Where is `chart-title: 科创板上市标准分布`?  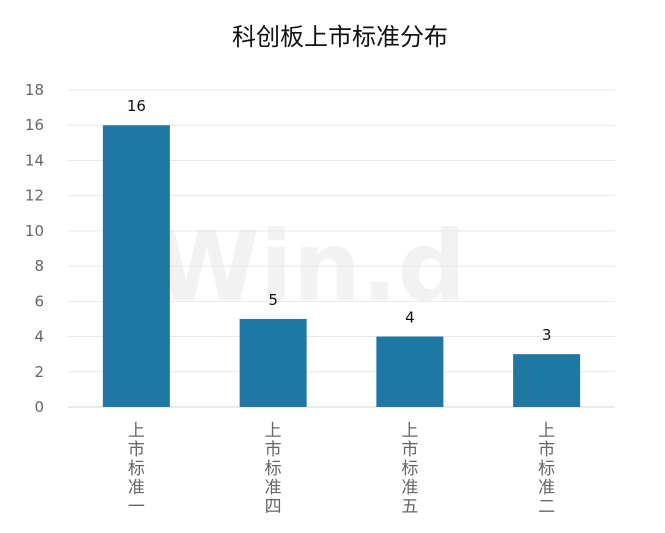
chart-title: 科创板上市标准分布 is located at coordinates (340, 37).